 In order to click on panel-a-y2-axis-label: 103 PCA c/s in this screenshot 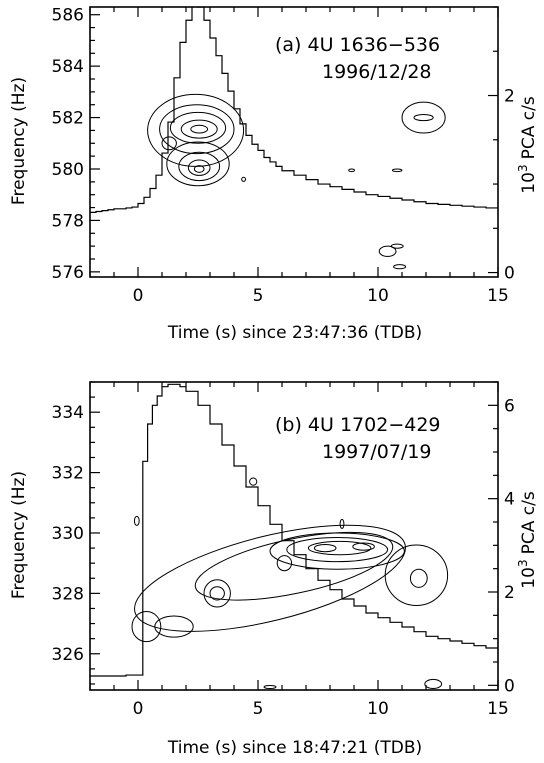, I will do `click(527, 145)`.